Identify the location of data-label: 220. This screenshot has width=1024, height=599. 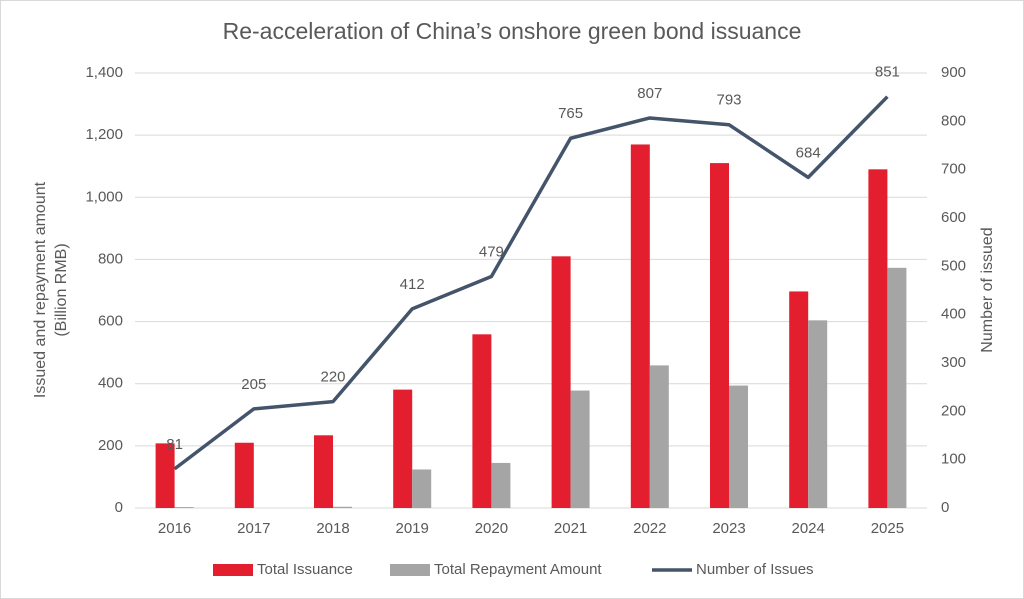
(332, 377).